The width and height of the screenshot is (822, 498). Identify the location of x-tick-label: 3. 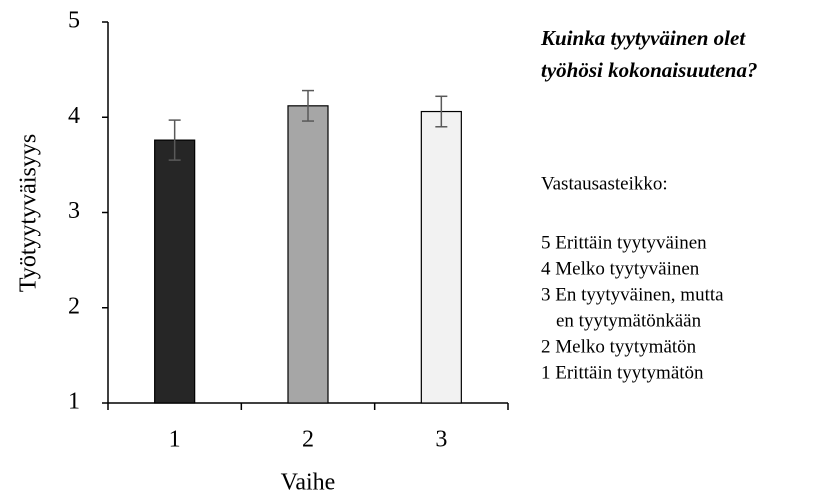
(441, 440).